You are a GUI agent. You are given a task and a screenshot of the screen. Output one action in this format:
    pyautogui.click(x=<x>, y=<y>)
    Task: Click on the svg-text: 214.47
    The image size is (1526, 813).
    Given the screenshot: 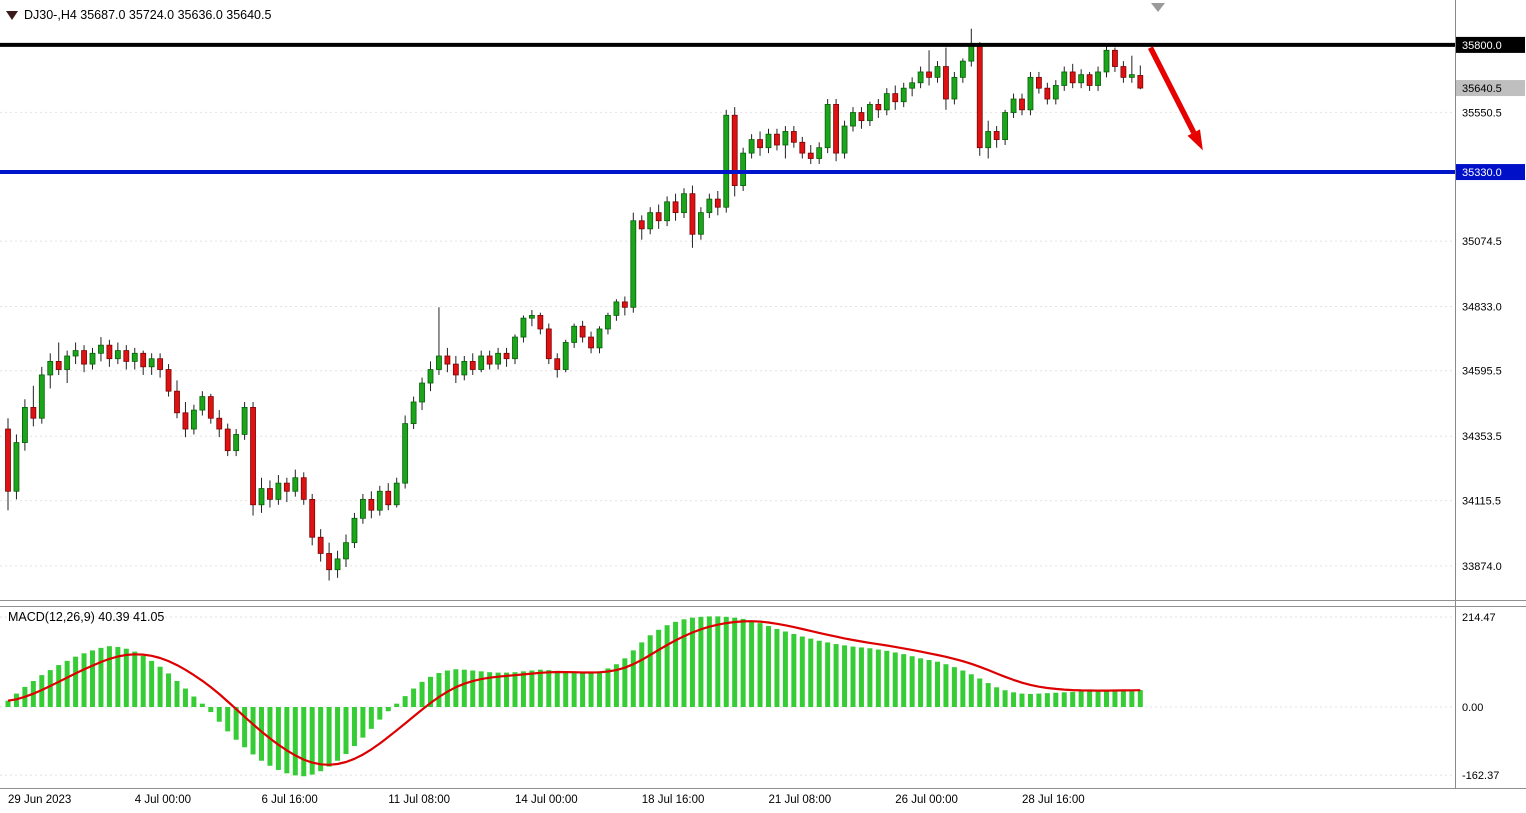 What is the action you would take?
    pyautogui.click(x=1479, y=618)
    